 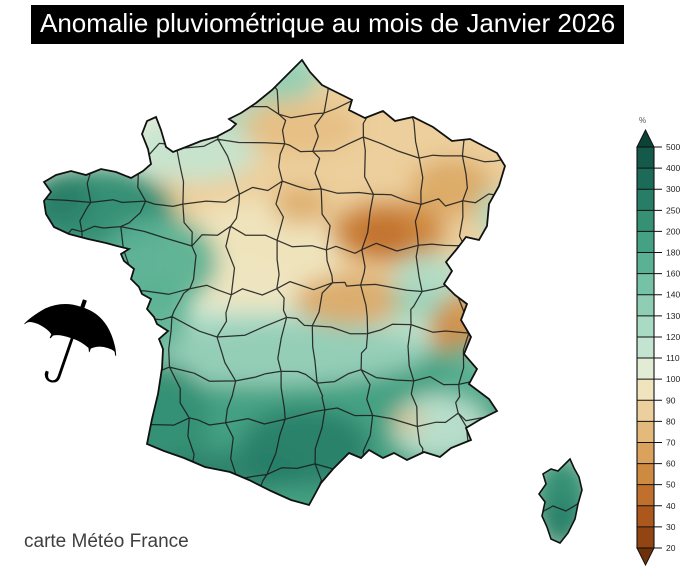 I want to click on legend-tick-label: 400, so click(x=673, y=168).